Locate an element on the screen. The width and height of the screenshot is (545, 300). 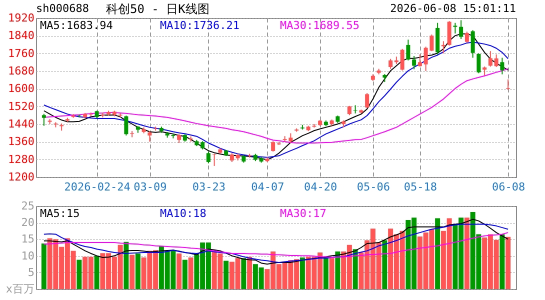
line-series is located at coordinates (276, 245).